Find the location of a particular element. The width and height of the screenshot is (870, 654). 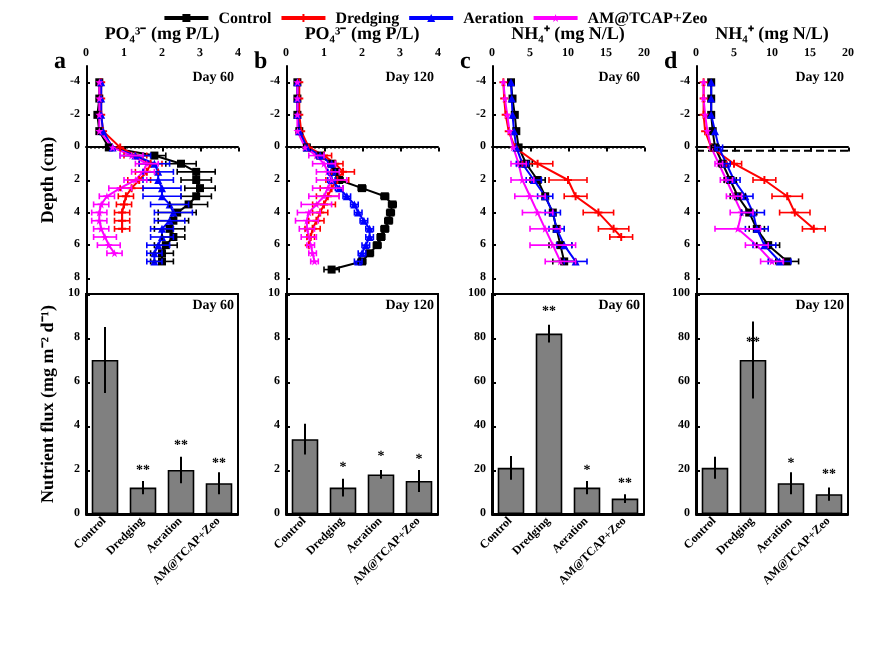

chart-title: c is located at coordinates (466, 60).